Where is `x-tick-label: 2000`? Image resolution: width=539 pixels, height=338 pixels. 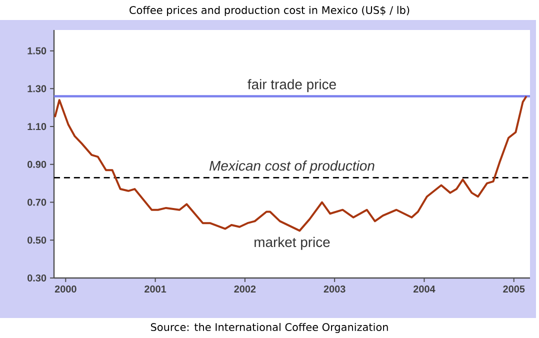 x-tick-label: 2000 is located at coordinates (65, 289).